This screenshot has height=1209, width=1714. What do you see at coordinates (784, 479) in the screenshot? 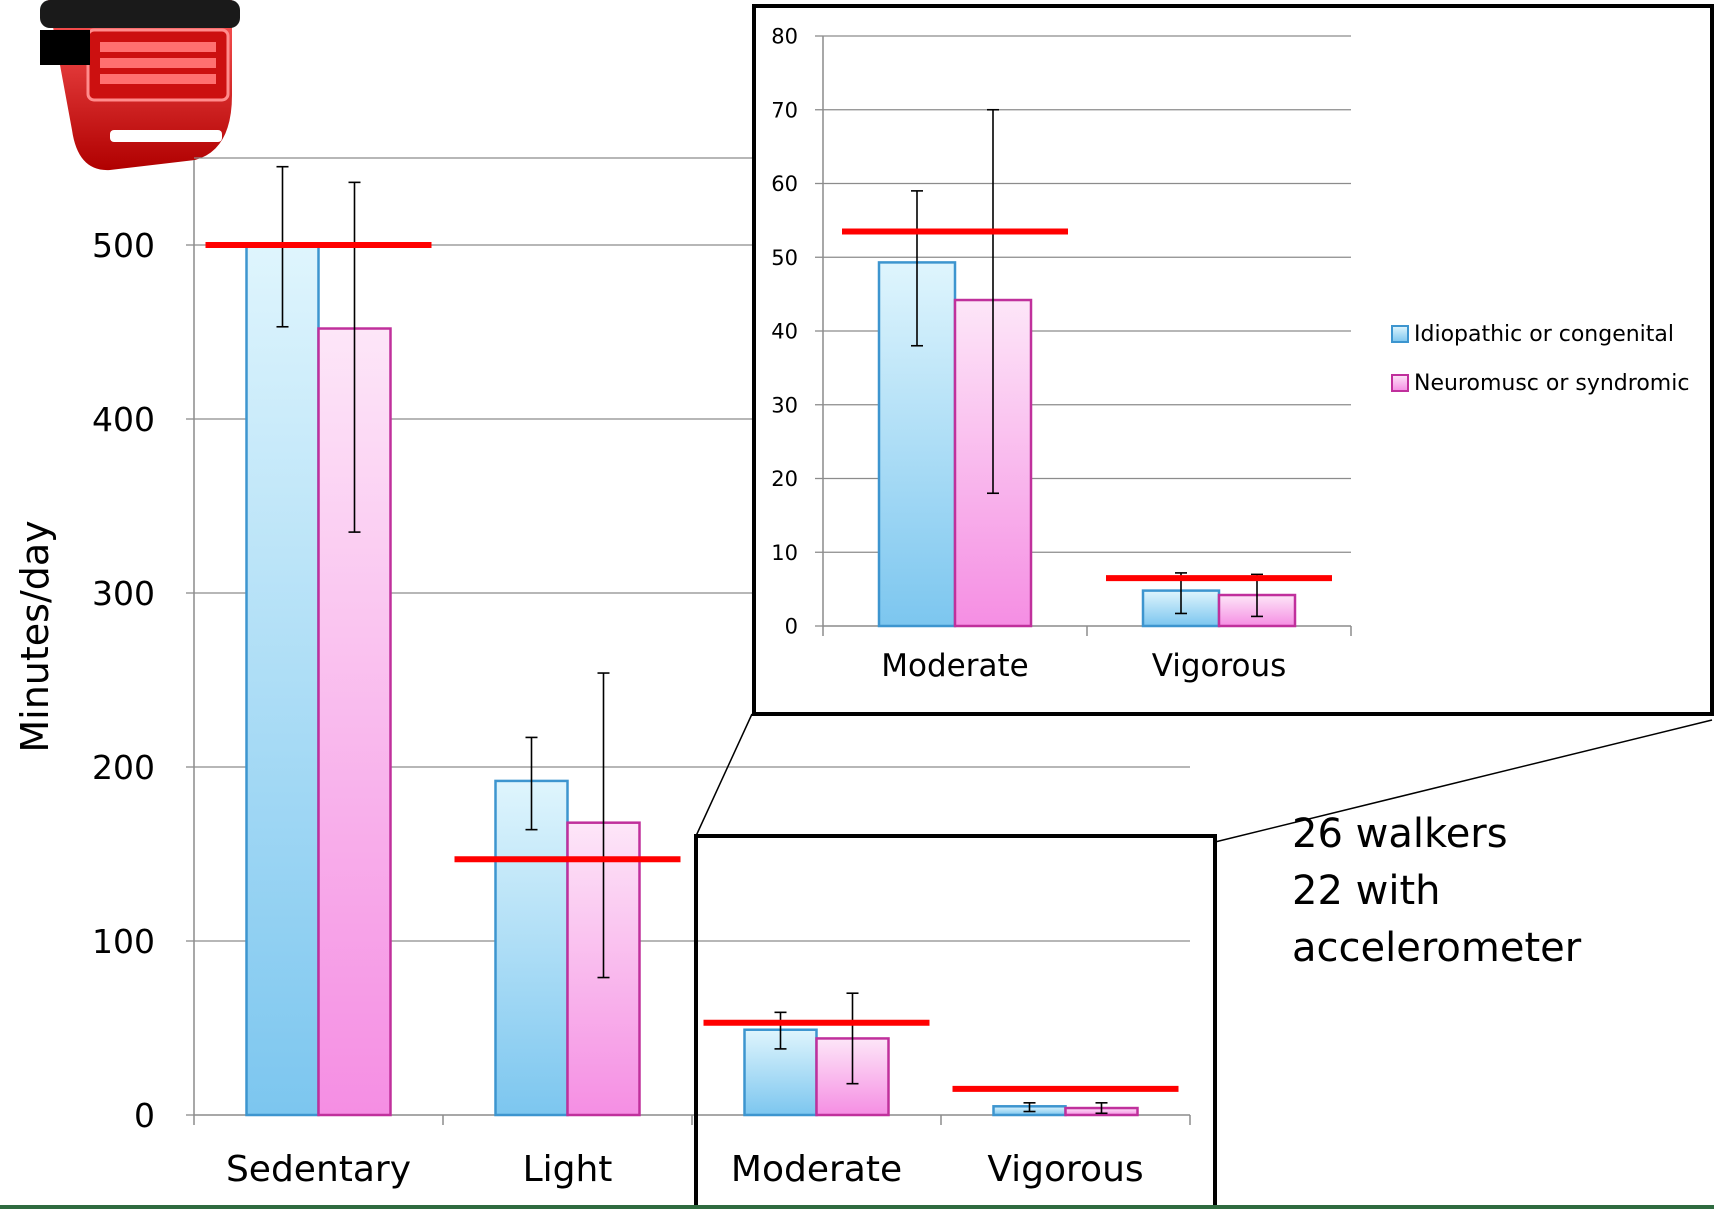
I see `y-tick-label: 20` at bounding box center [784, 479].